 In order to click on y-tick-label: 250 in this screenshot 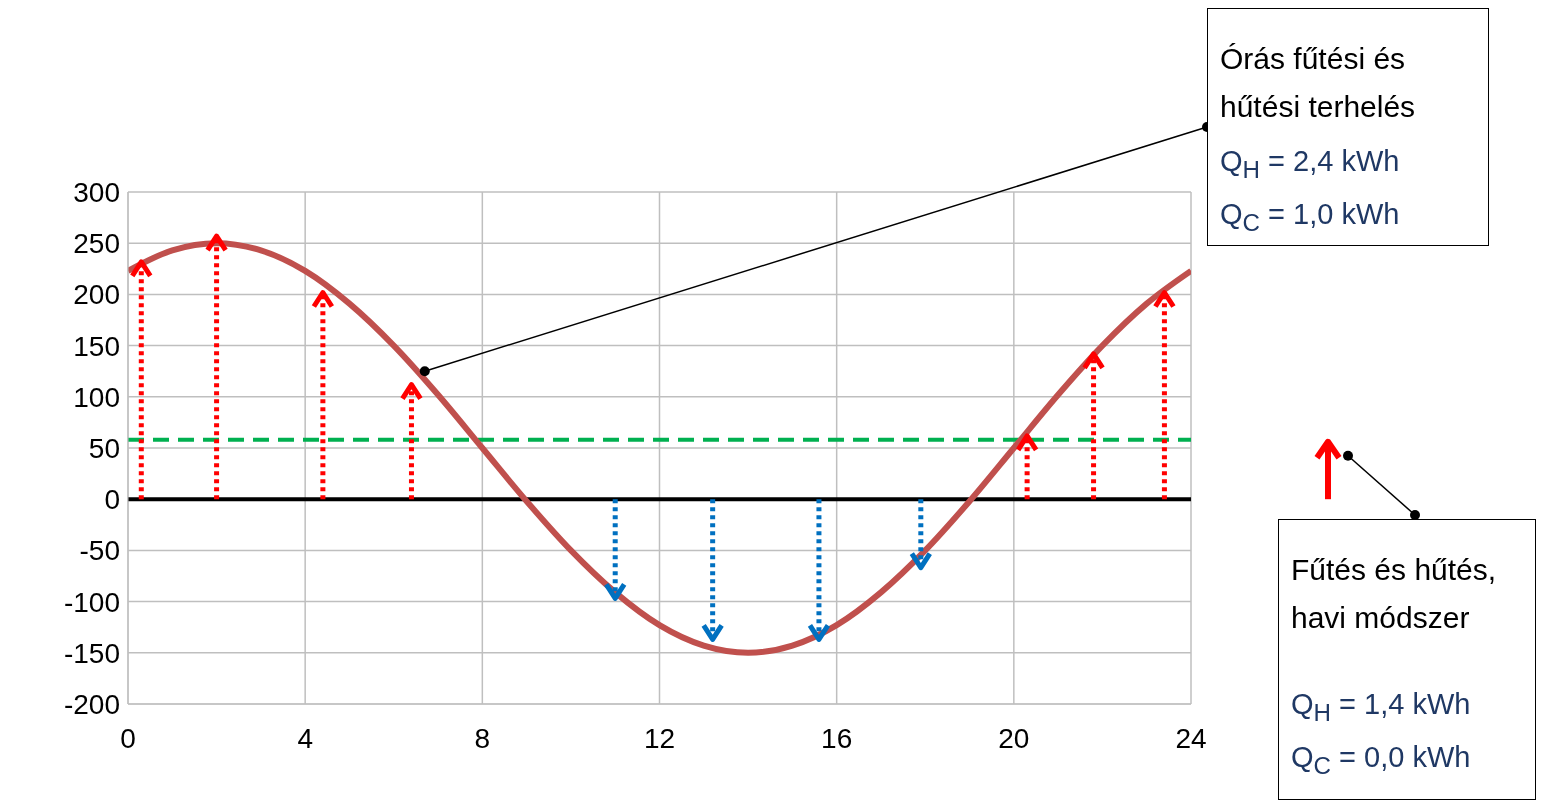, I will do `click(96, 244)`.